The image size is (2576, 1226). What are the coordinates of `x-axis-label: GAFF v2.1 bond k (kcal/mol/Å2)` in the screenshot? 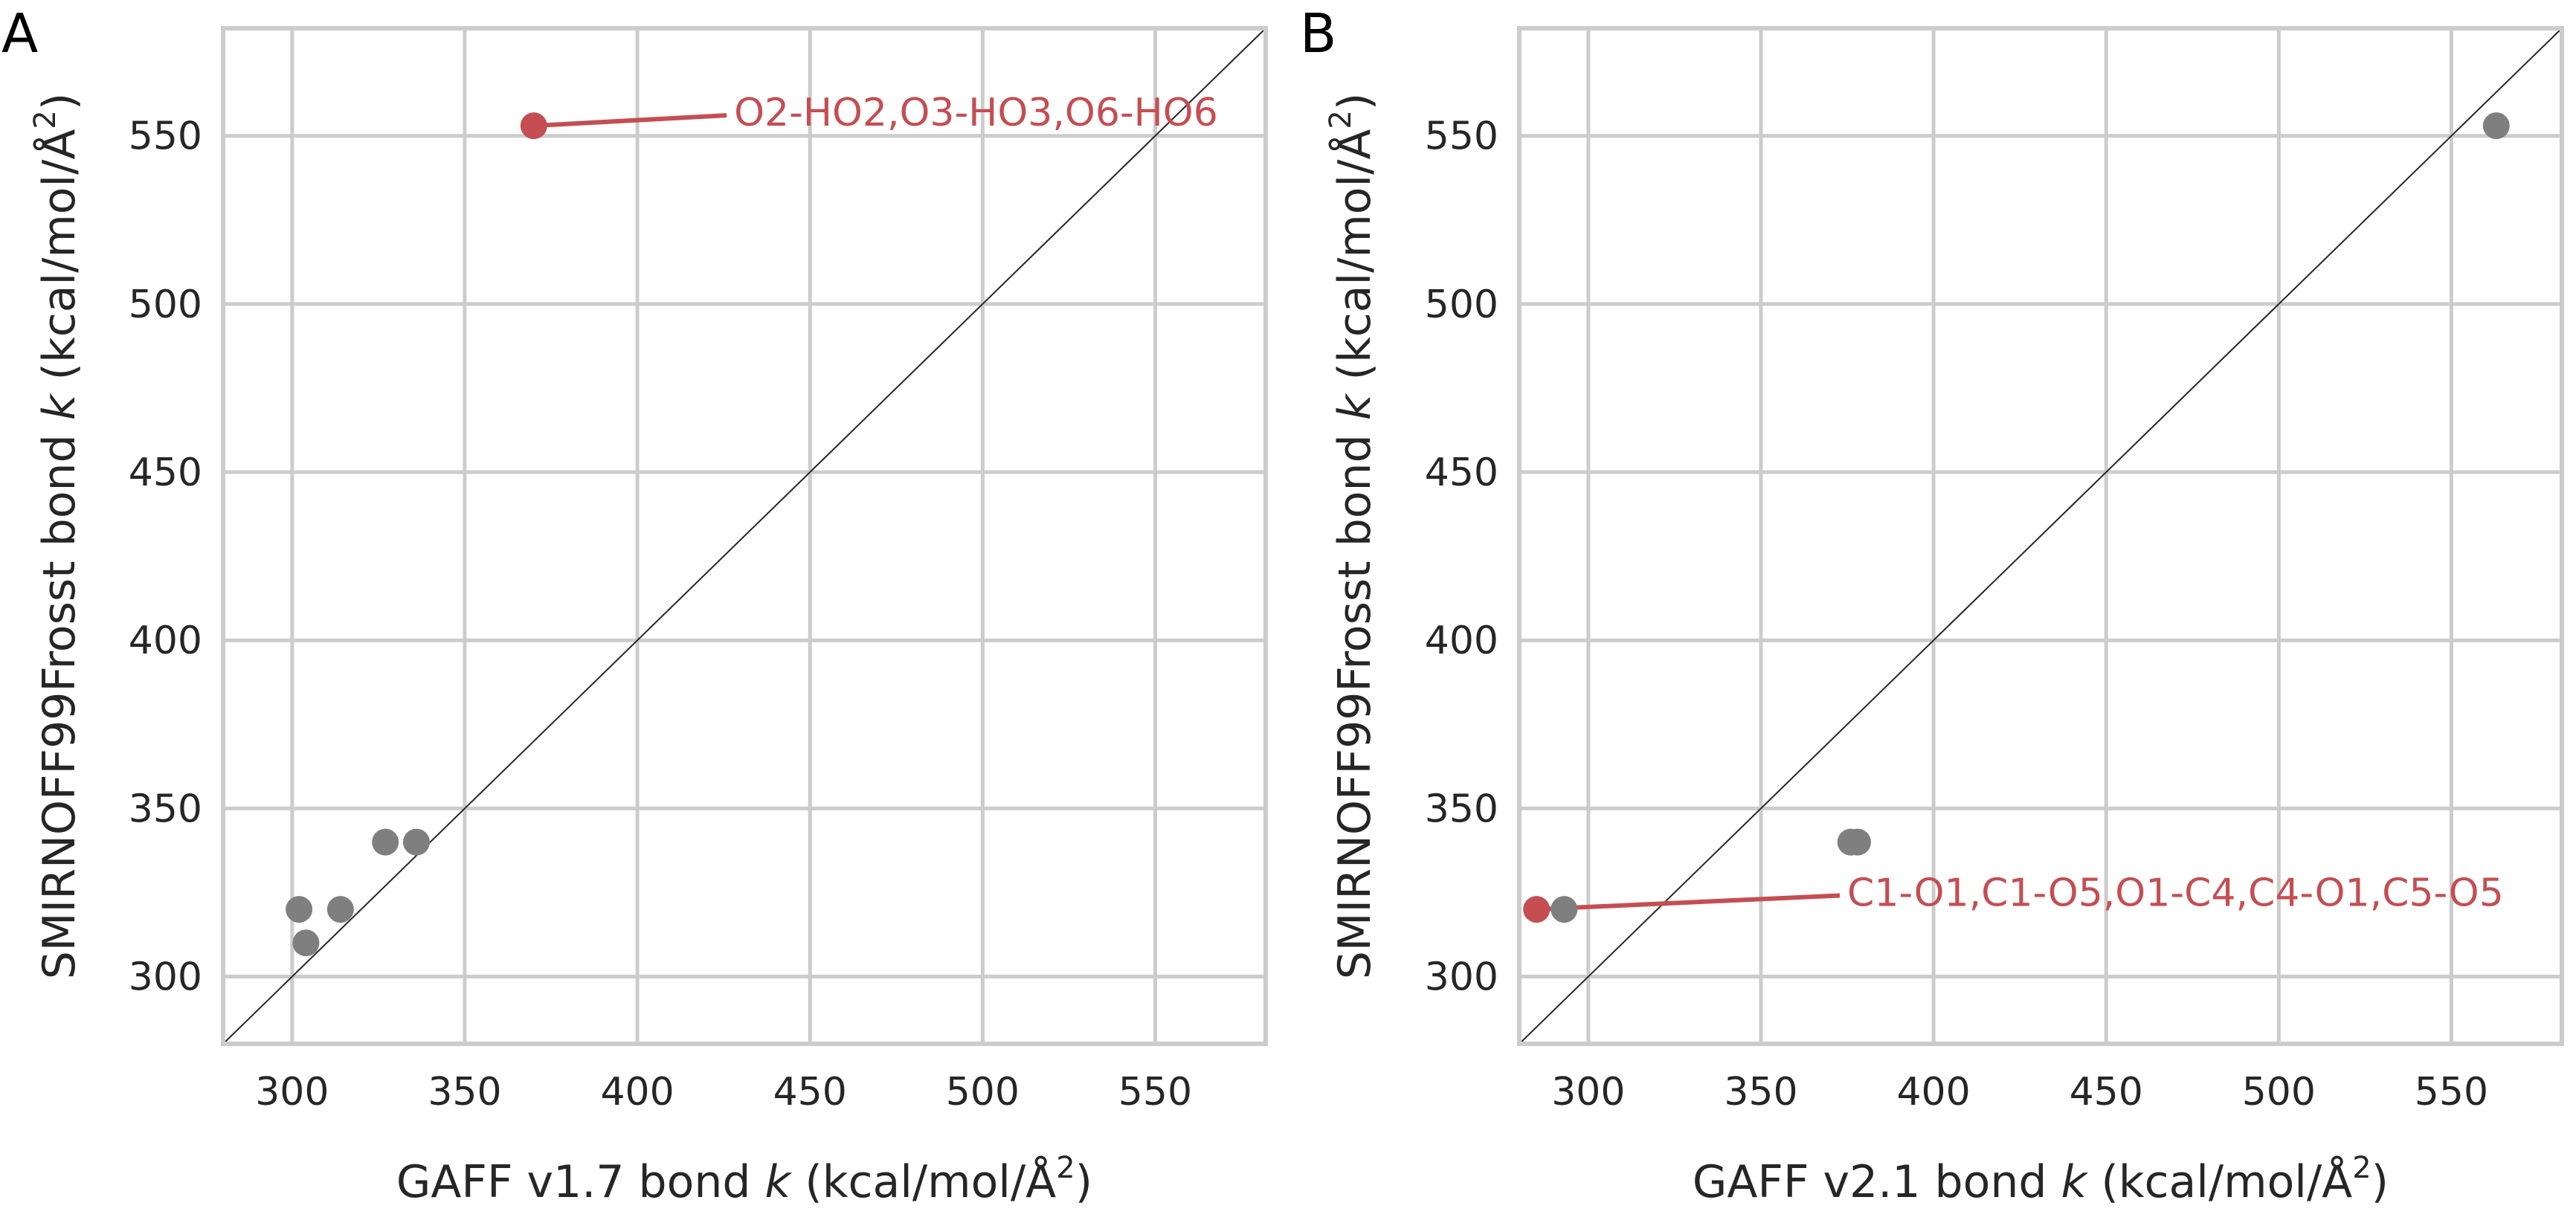 It's located at (2041, 1180).